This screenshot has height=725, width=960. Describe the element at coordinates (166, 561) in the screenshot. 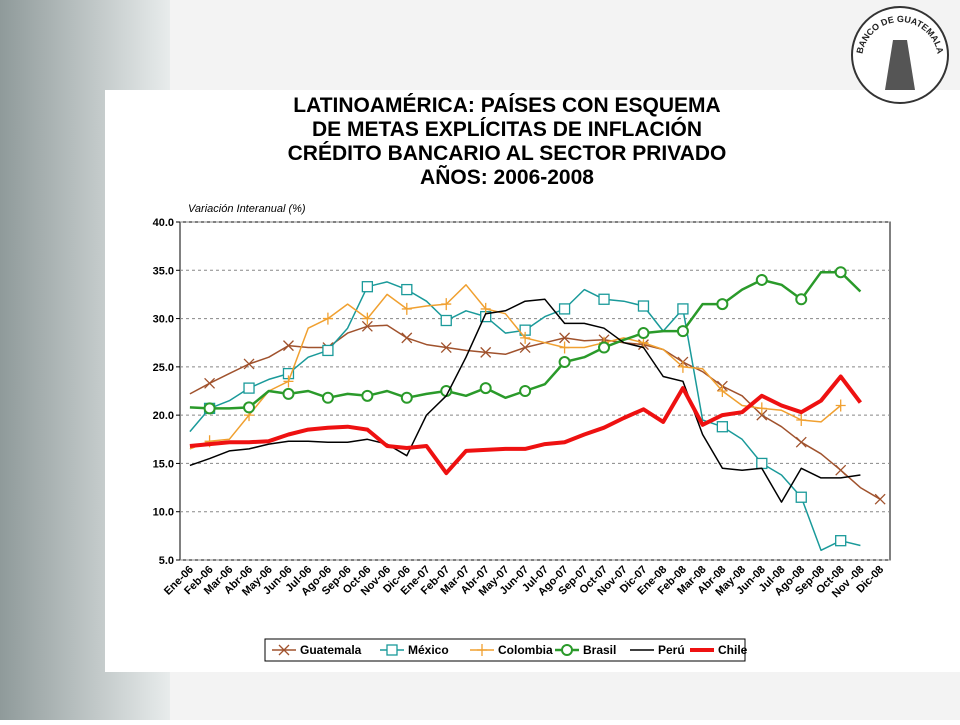

I see `y-tick-label: 5.0` at that location.